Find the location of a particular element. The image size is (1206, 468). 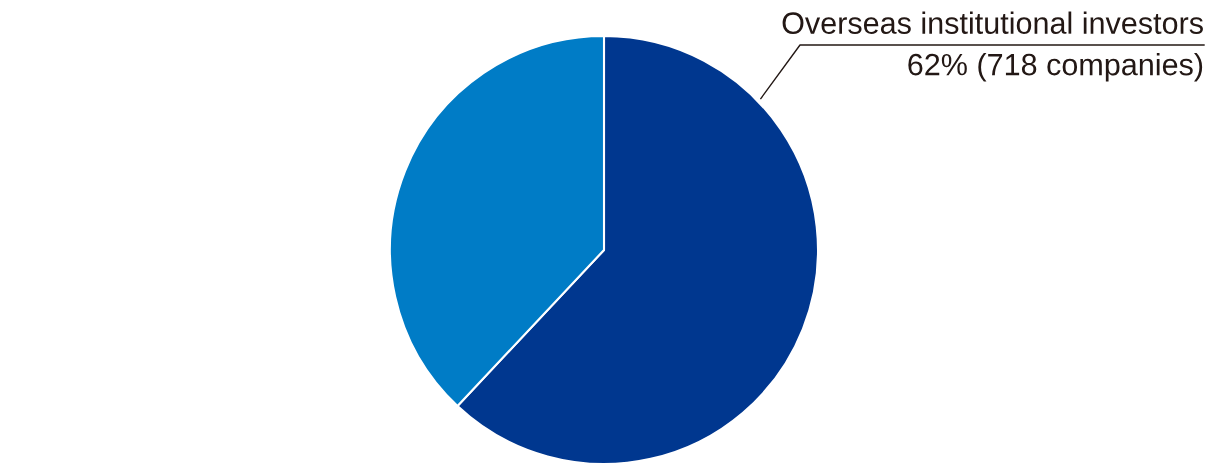

data-label: 62% (718 companies) is located at coordinates (1055, 67).